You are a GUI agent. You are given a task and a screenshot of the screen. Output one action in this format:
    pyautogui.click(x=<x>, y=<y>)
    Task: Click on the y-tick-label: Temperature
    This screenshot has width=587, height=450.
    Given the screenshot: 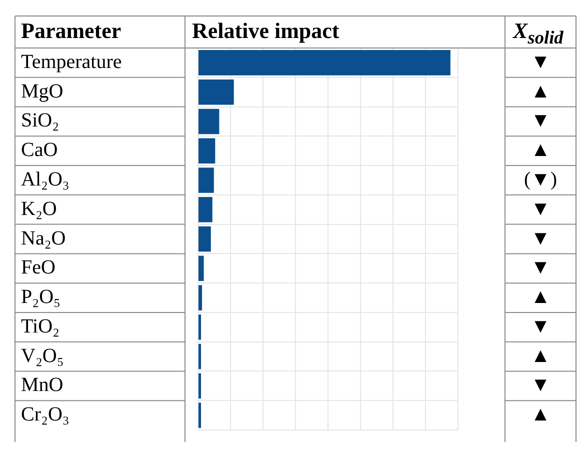 What is the action you would take?
    pyautogui.click(x=71, y=61)
    